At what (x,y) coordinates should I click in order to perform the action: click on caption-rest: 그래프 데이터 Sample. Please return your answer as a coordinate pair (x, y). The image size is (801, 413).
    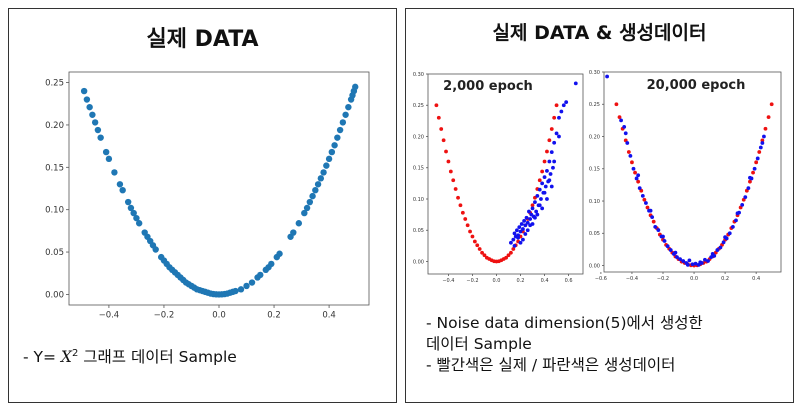
    Looking at the image, I should click on (157, 357).